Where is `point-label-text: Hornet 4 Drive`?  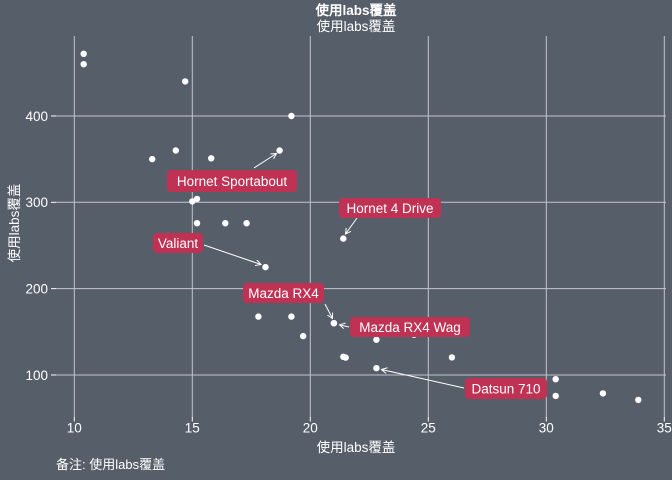 point-label-text: Hornet 4 Drive is located at coordinates (389, 208).